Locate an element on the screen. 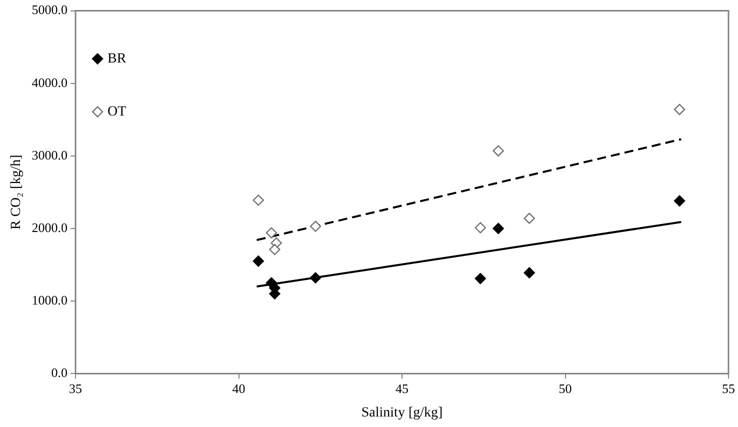 The width and height of the screenshot is (738, 427). x-tick-label: 35 is located at coordinates (75, 388).